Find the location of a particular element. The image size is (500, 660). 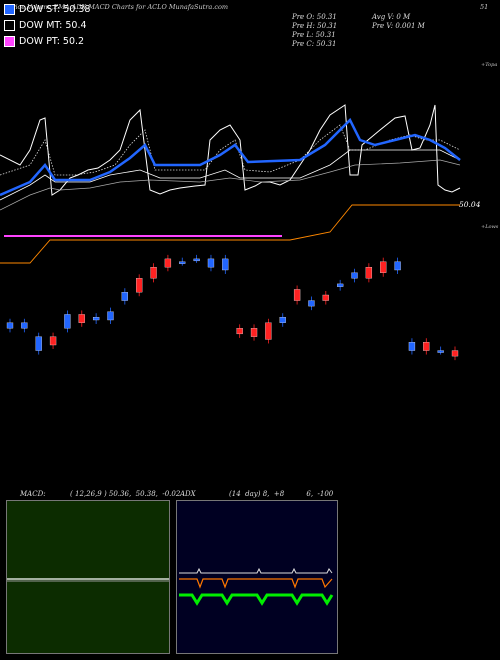

adx-plus-di is located at coordinates (256, 570).